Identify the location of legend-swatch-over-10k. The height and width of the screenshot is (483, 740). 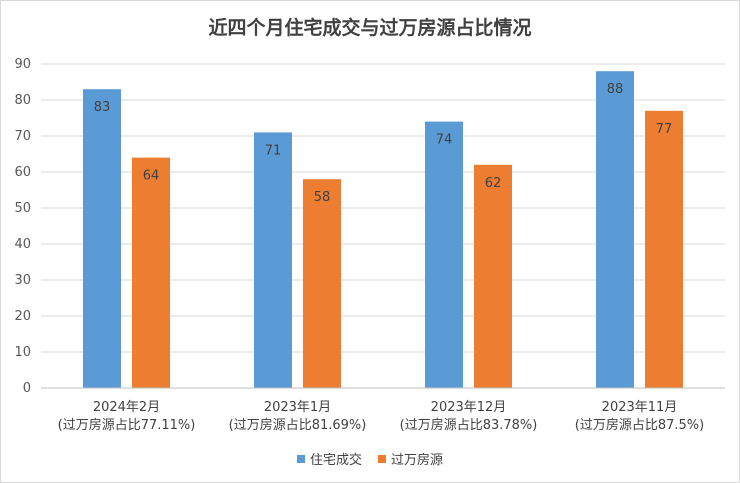
(382, 458).